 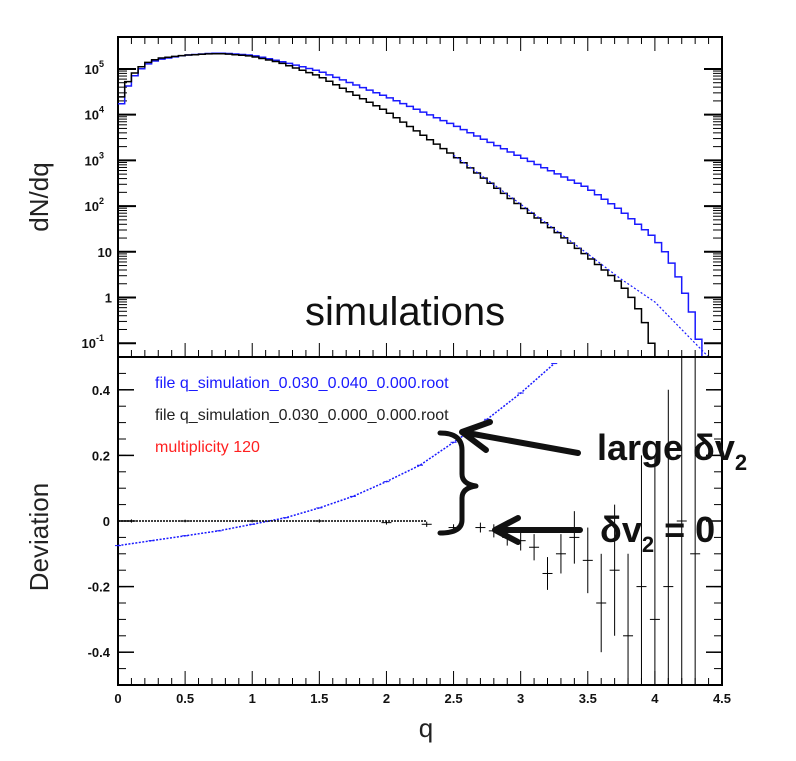 What do you see at coordinates (405, 312) in the screenshot?
I see `simulations-label: simulations` at bounding box center [405, 312].